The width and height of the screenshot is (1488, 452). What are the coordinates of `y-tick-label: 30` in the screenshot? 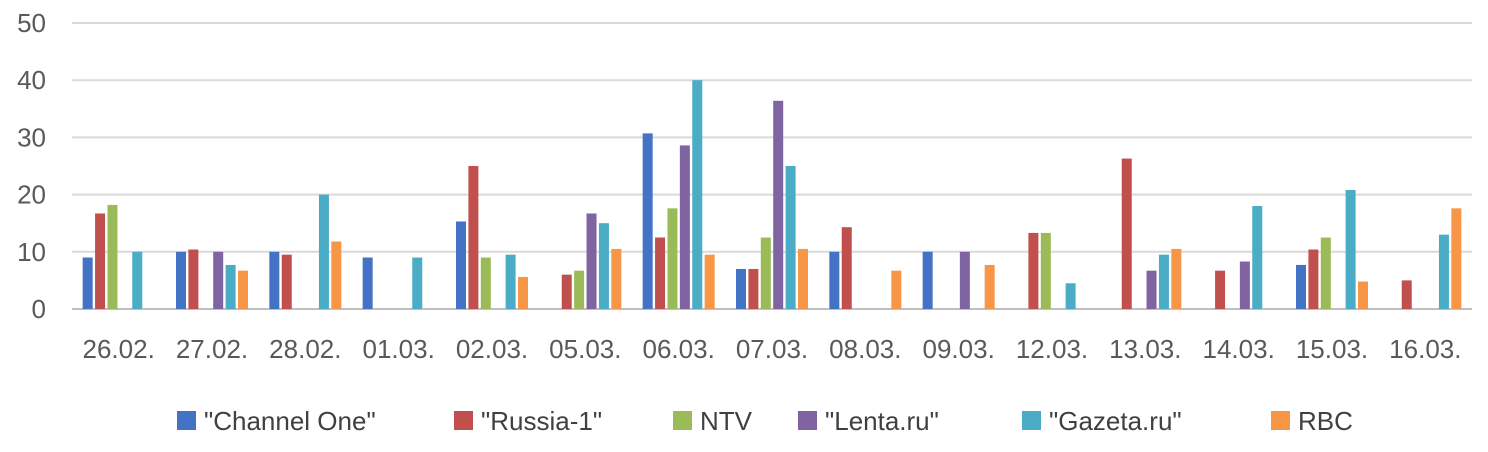 It's located at (31, 137).